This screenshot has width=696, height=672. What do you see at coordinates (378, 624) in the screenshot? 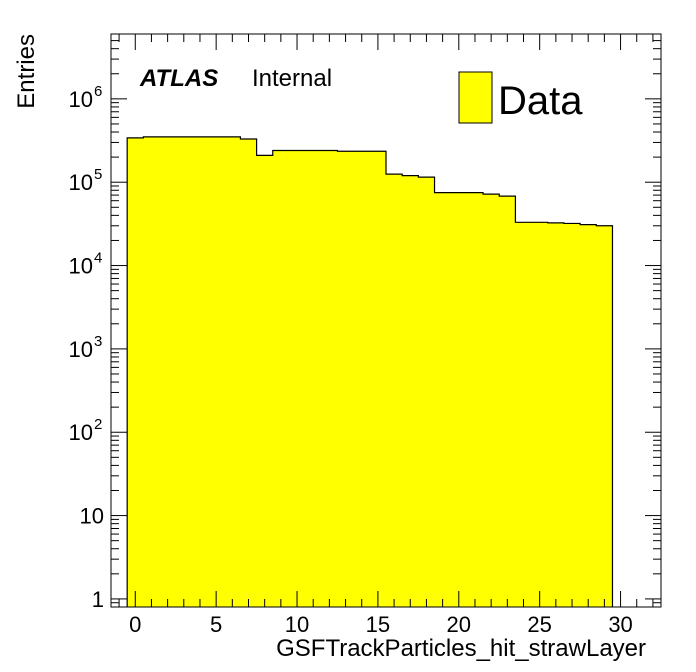
I see `x-tick-label: 15` at bounding box center [378, 624].